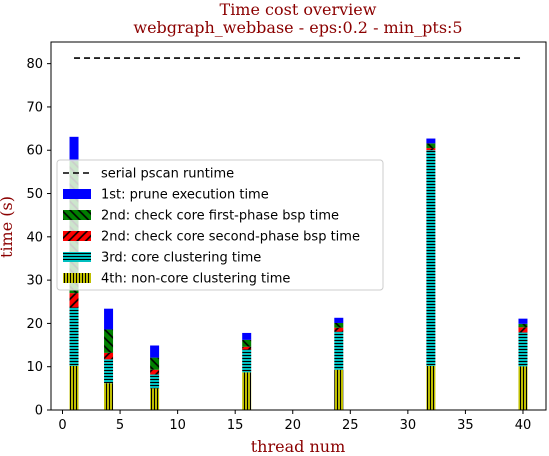 The width and height of the screenshot is (549, 456). I want to click on bar-2nd-check-core-second-phase-bsp-time-x24, so click(339, 329).